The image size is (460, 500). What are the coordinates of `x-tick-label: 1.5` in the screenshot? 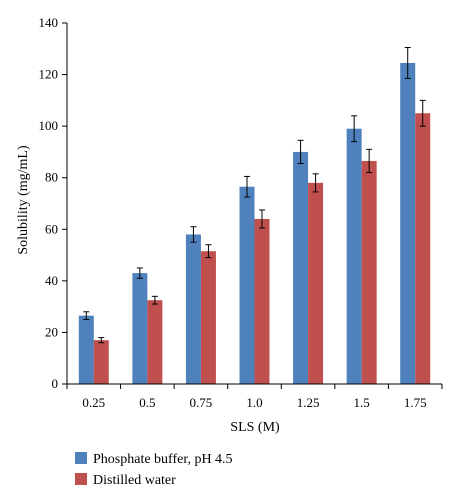 It's located at (362, 402).